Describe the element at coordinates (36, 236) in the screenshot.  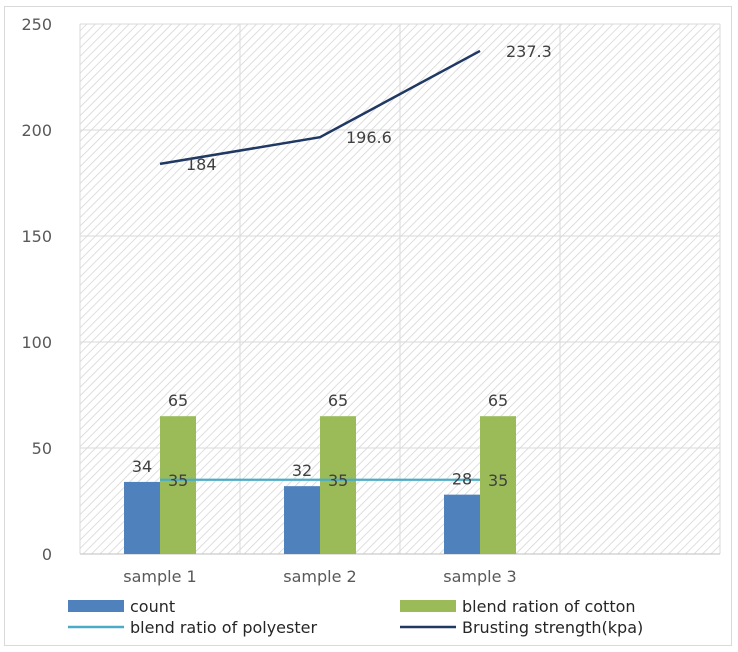
I see `y-tick-label: 150` at that location.